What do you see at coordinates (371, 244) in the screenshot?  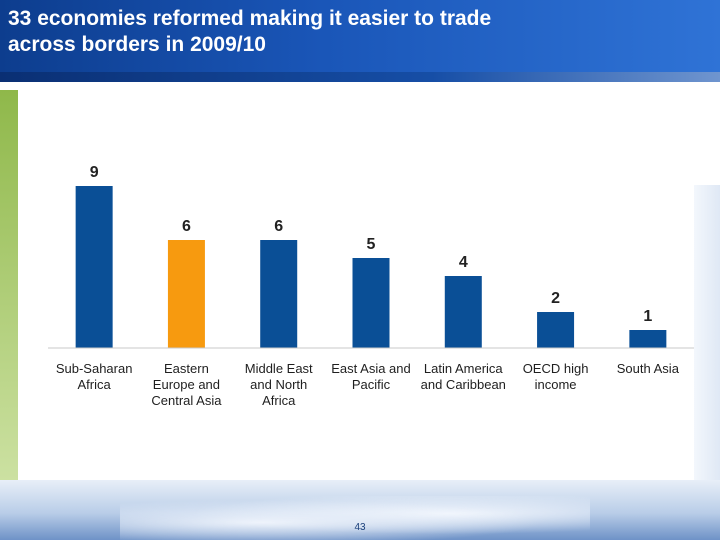 I see `bar-value-label-3: 5` at bounding box center [371, 244].